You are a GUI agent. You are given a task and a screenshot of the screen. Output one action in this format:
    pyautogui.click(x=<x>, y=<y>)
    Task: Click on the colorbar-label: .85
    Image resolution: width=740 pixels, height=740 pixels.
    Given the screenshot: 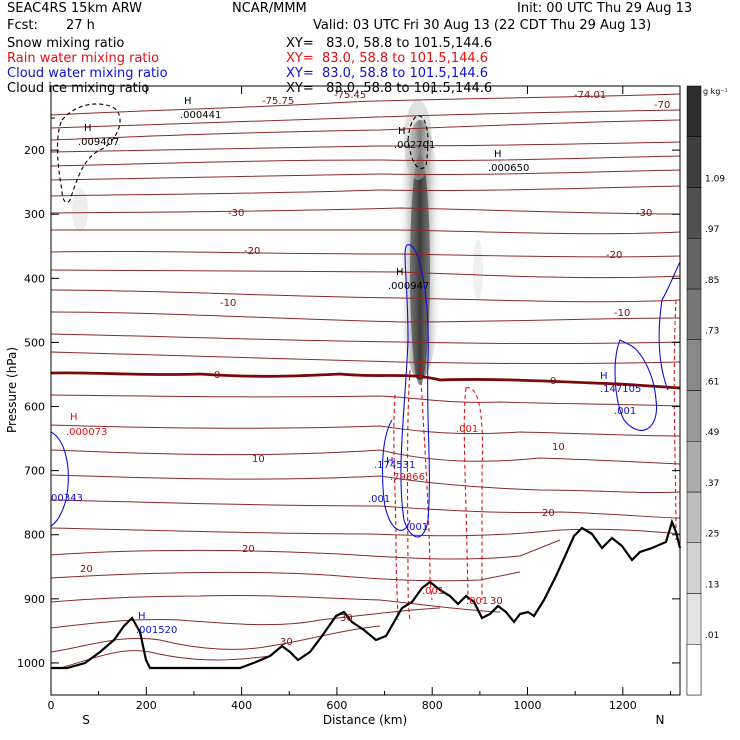 What is the action you would take?
    pyautogui.click(x=712, y=281)
    